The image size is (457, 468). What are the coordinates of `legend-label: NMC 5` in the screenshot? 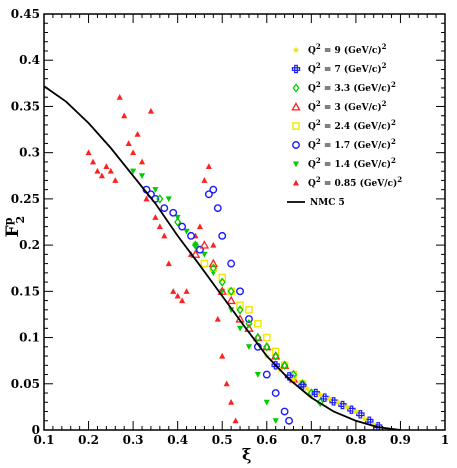 It's located at (327, 203).